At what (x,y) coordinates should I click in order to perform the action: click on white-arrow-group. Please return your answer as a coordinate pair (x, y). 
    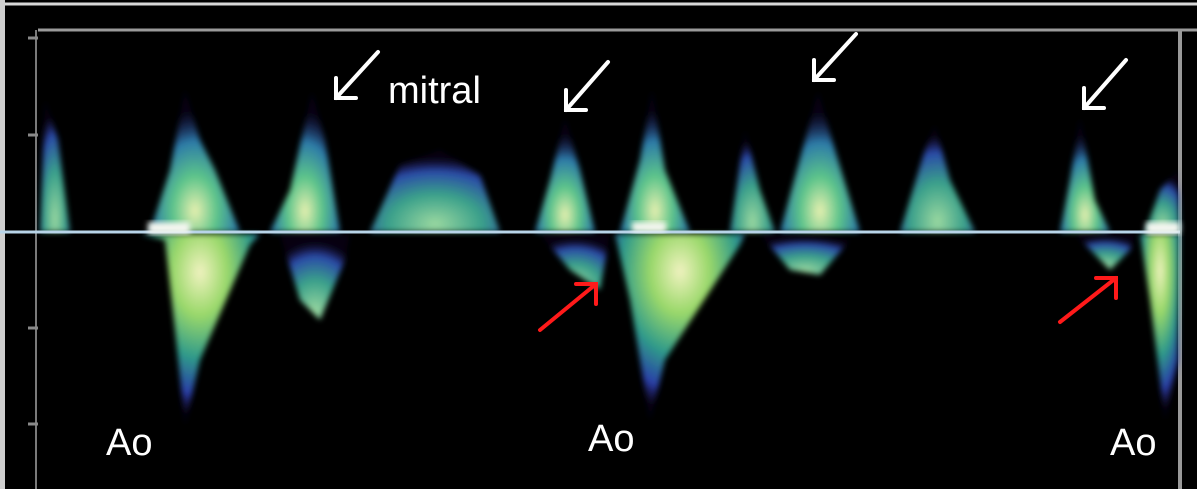
    Looking at the image, I should click on (731, 72).